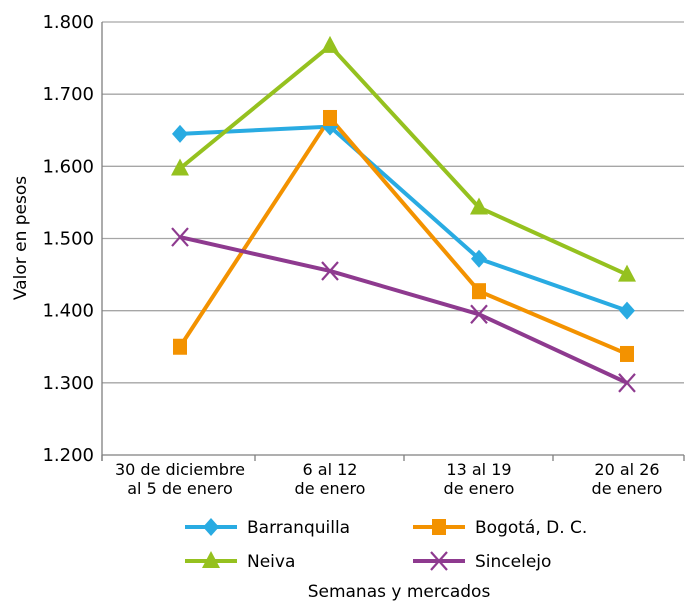  I want to click on legend-item: Sincelejo, so click(482, 561).